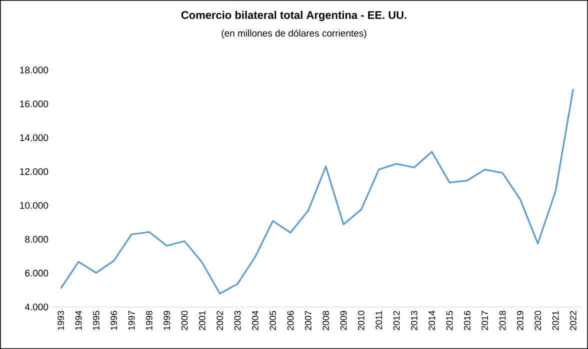 The image size is (588, 349). What do you see at coordinates (237, 320) in the screenshot?
I see `x-tick-label: 2003` at bounding box center [237, 320].